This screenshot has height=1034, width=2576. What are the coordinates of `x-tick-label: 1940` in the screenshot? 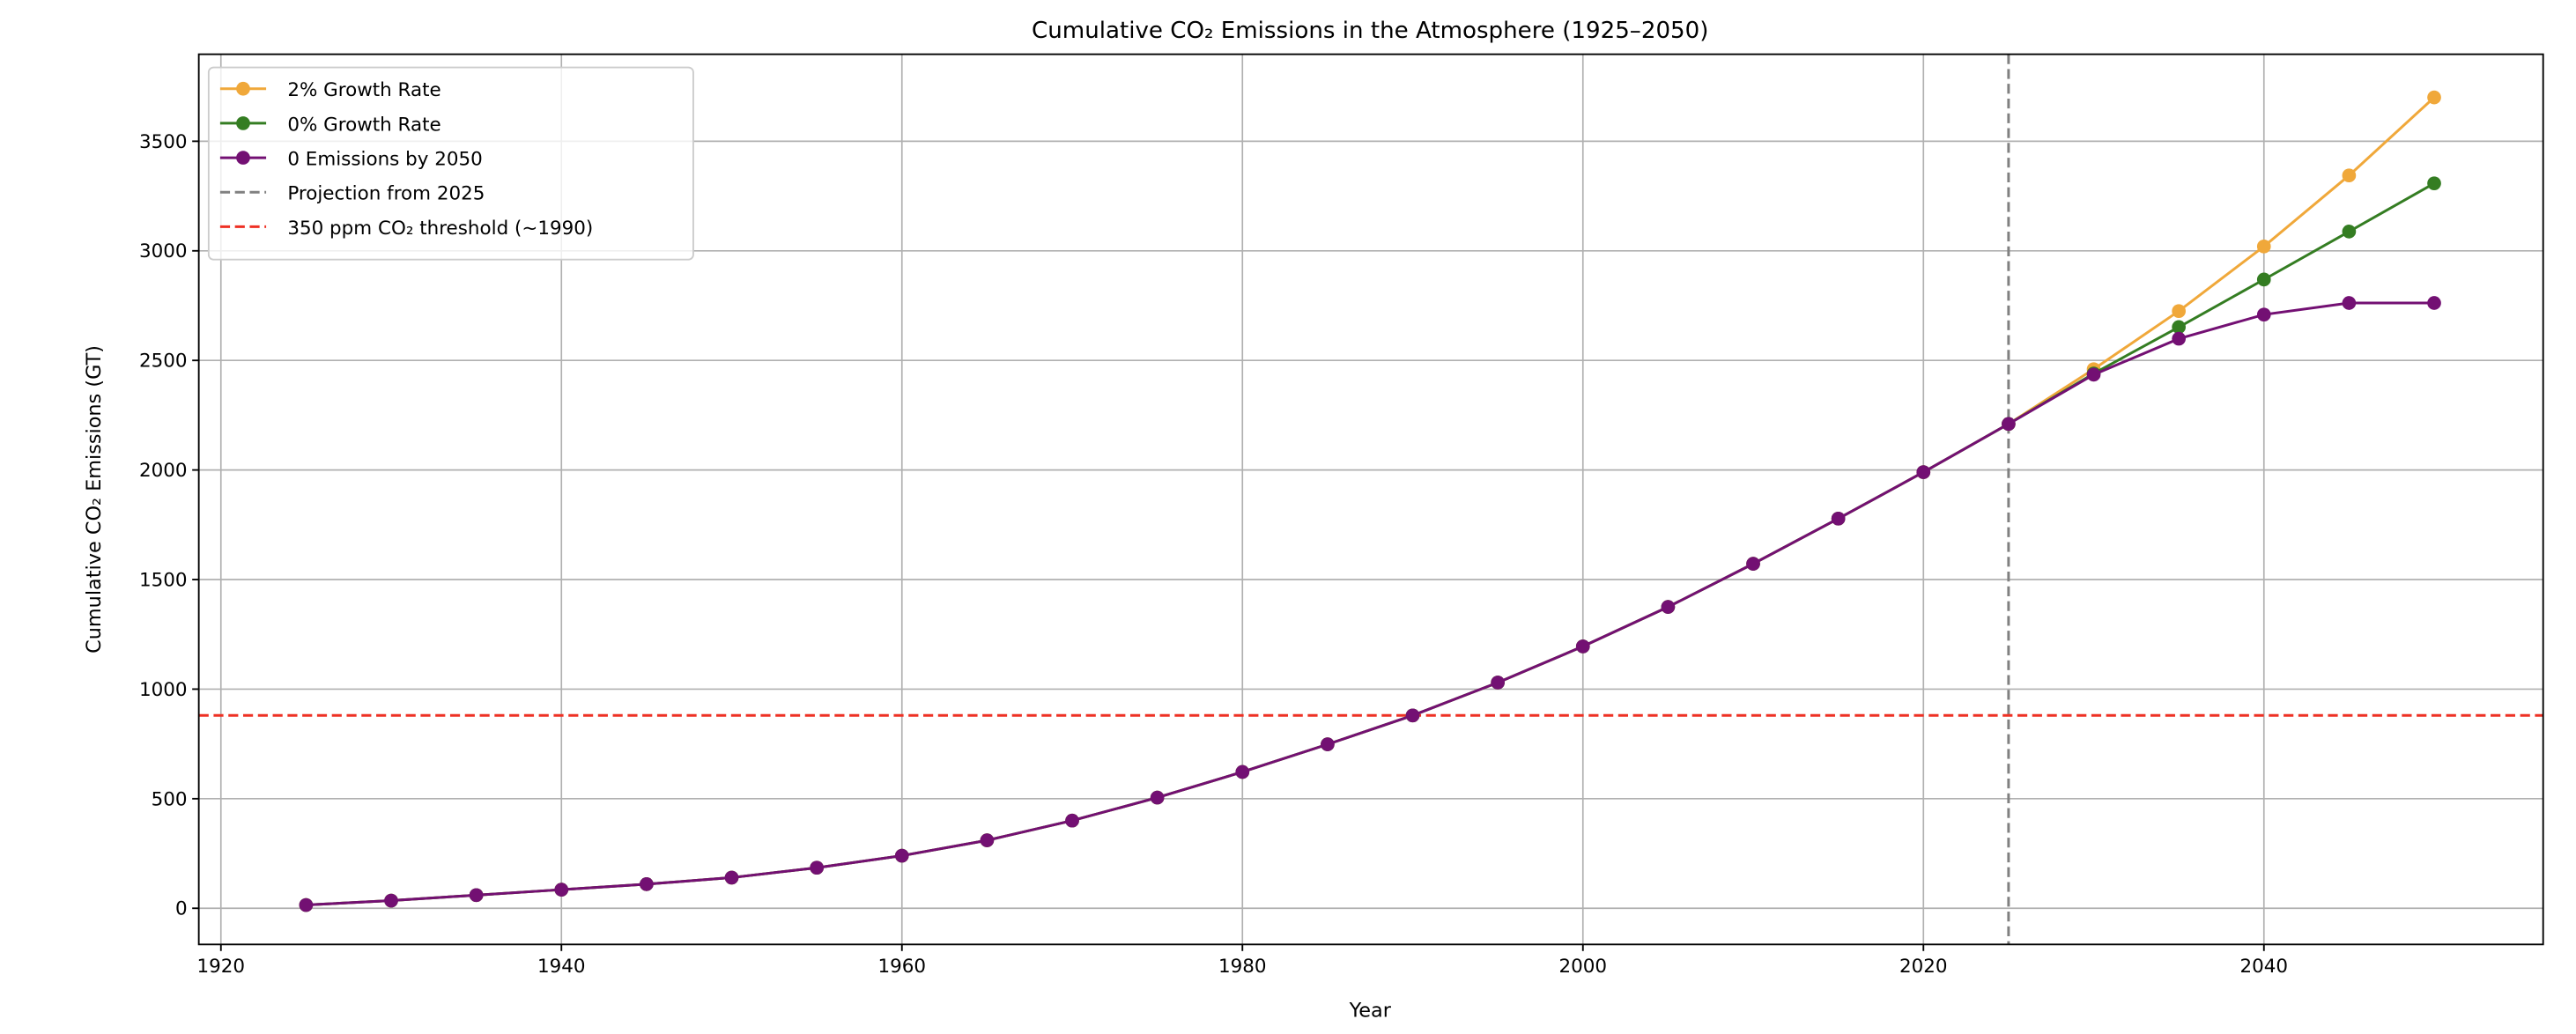 It's located at (562, 967).